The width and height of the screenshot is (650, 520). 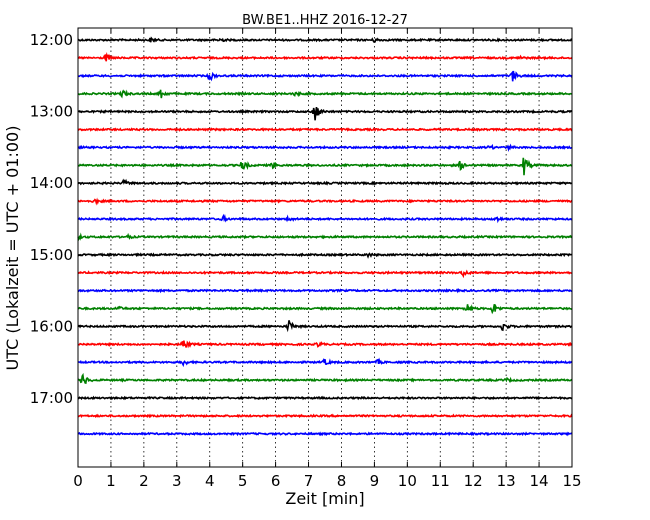 I want to click on y-tick-label: 13:00, so click(x=51, y=112).